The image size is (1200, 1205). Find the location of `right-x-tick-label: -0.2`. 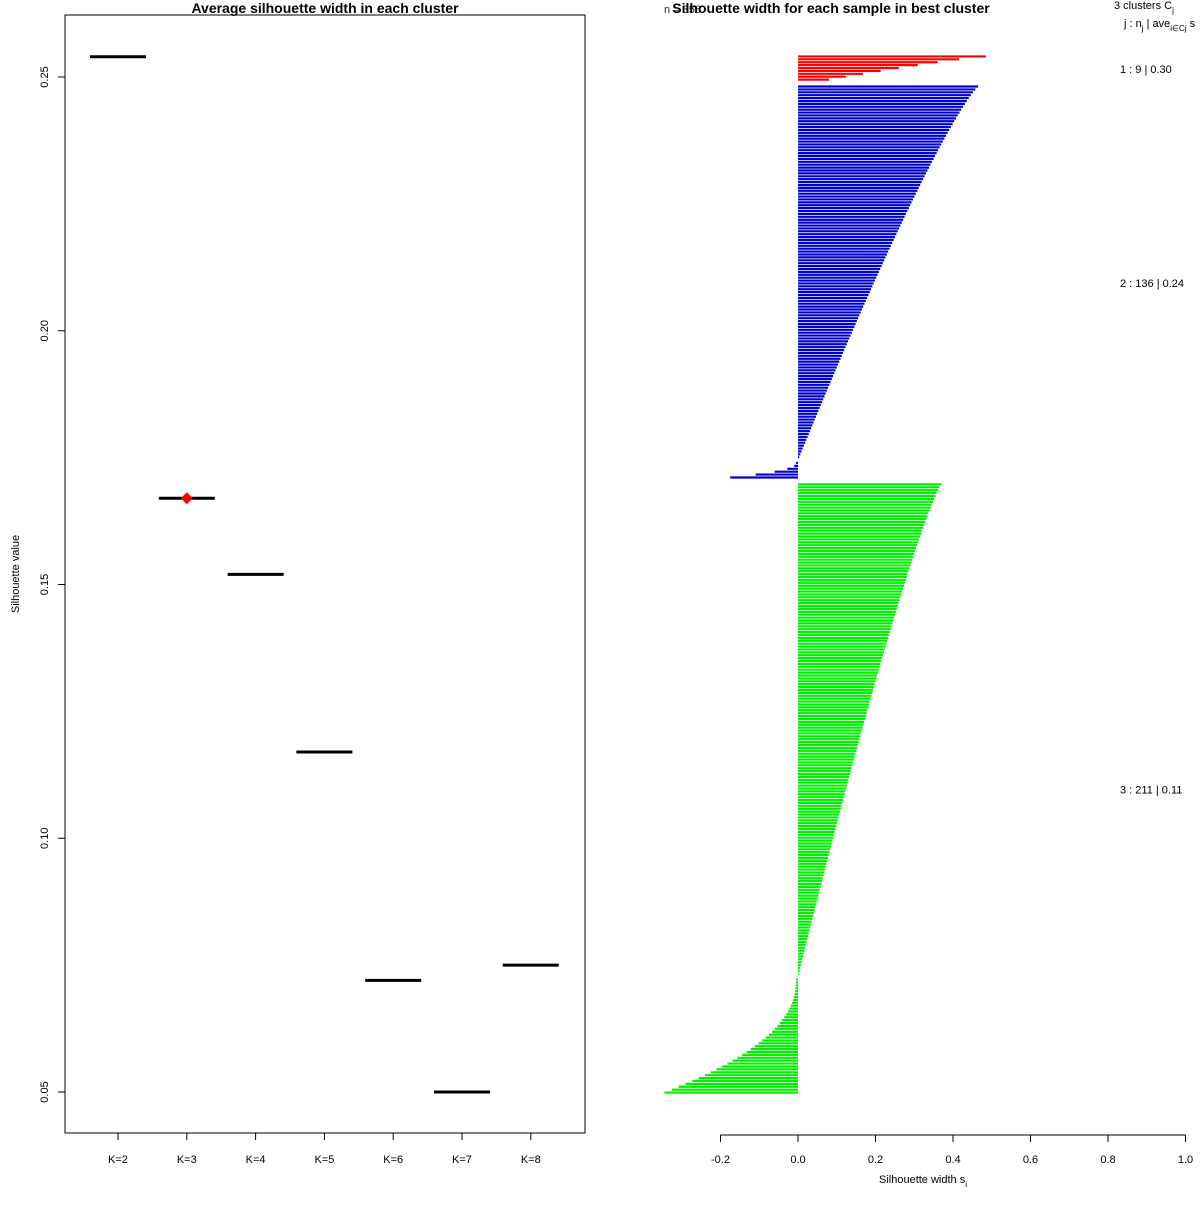

right-x-tick-label: -0.2 is located at coordinates (720, 1160).